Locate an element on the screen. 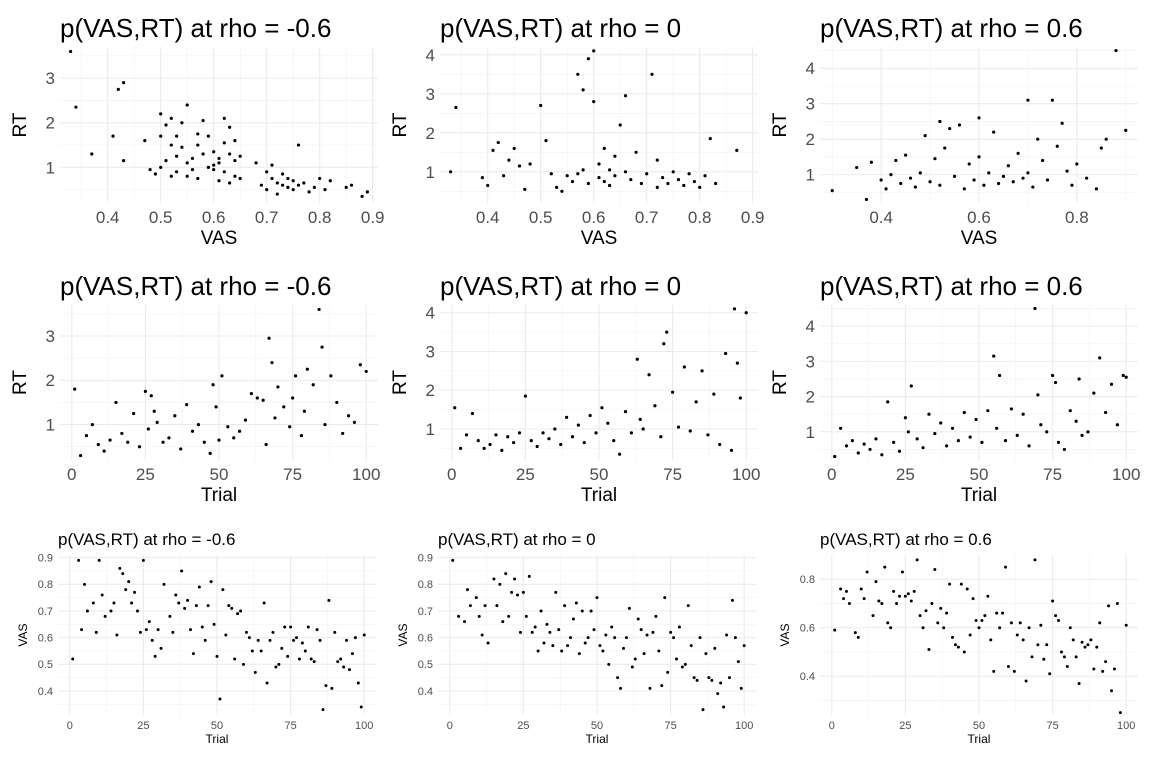 The height and width of the screenshot is (773, 1152). chart-title: p(VAS,RT) at rho = 0 is located at coordinates (560, 286).